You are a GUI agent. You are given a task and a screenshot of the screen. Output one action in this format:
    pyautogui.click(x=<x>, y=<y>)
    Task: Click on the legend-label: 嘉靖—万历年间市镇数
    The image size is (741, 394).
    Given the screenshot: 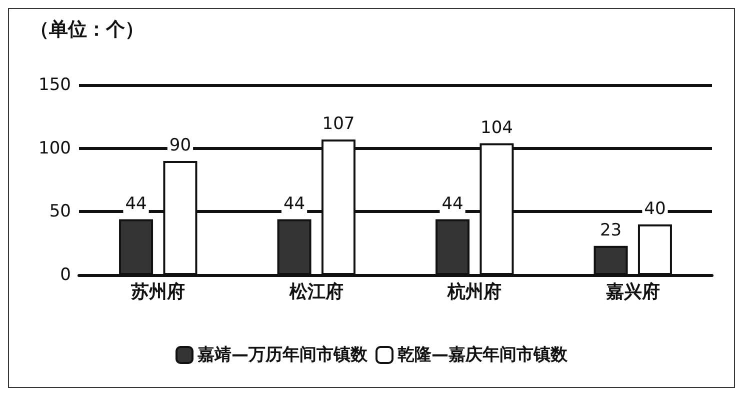 What is the action you would take?
    pyautogui.click(x=283, y=355)
    